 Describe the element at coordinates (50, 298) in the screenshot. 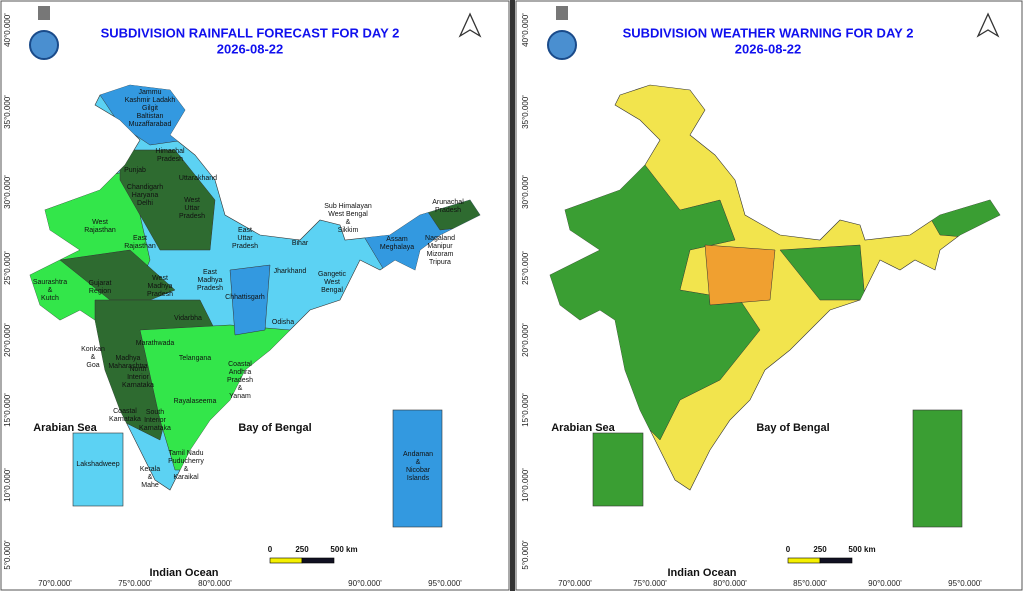

I see `region-label-line: Kutch` at that location.